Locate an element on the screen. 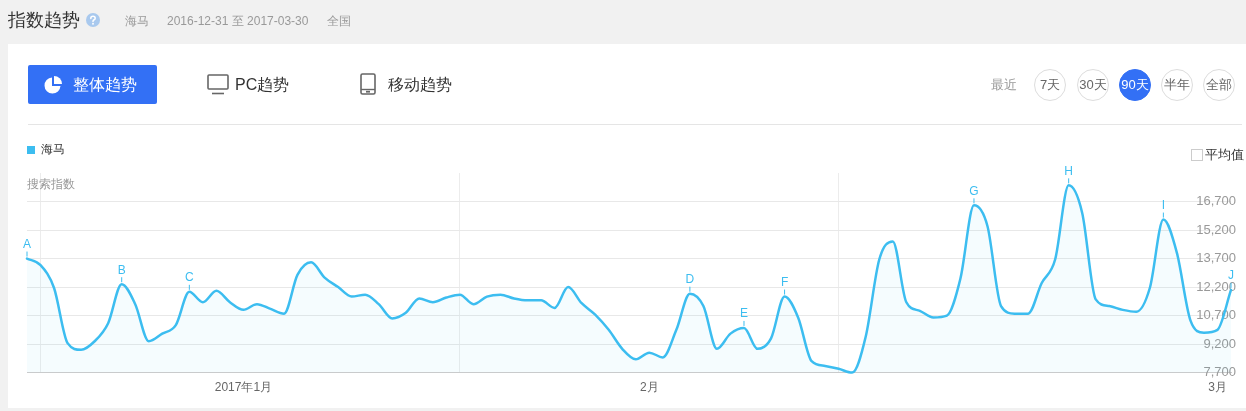  text: PC趋势 is located at coordinates (262, 84).